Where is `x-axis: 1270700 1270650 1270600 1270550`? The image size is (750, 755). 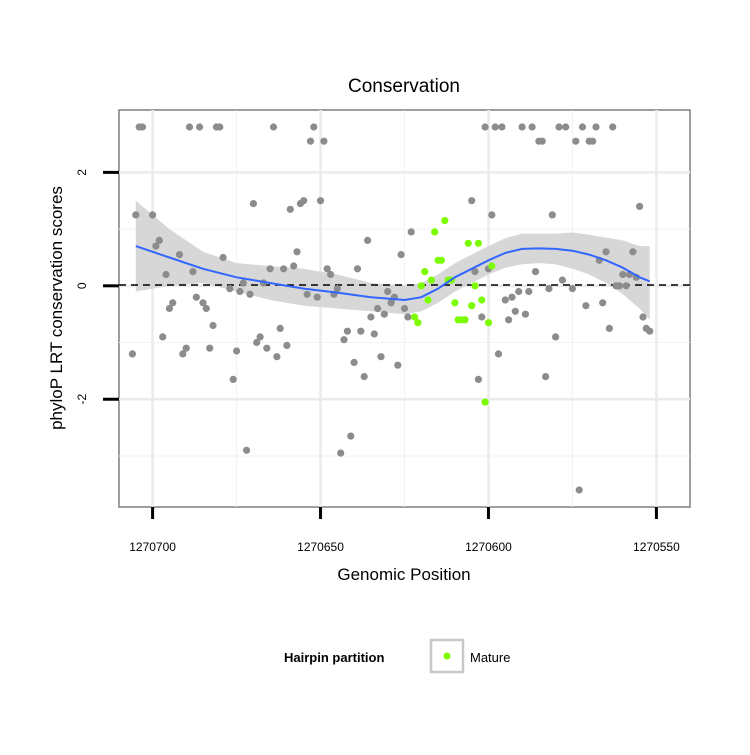 x-axis: 1270700 1270650 1270600 1270550 is located at coordinates (404, 530).